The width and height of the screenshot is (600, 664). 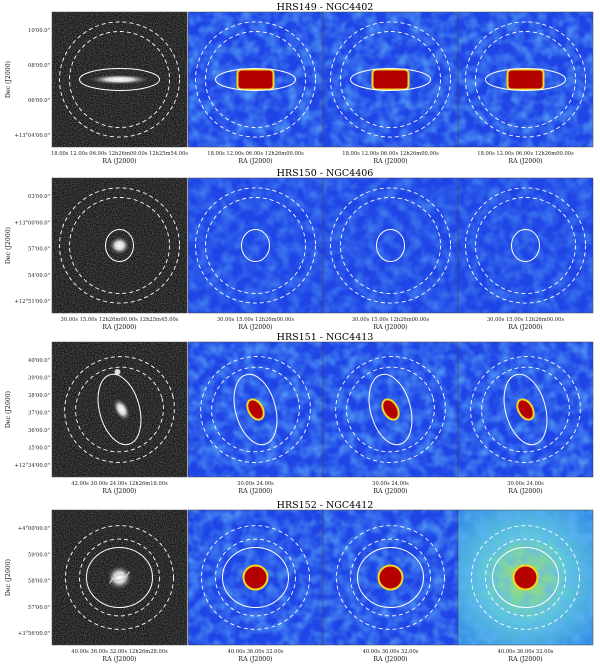 I want to click on star-image, so click(x=117, y=372).